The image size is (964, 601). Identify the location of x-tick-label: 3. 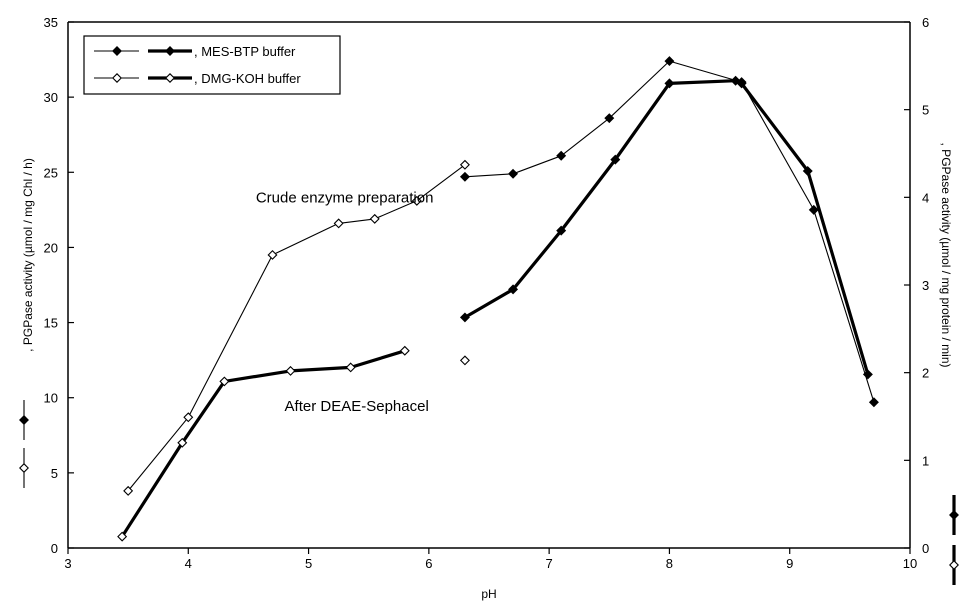
(67, 563).